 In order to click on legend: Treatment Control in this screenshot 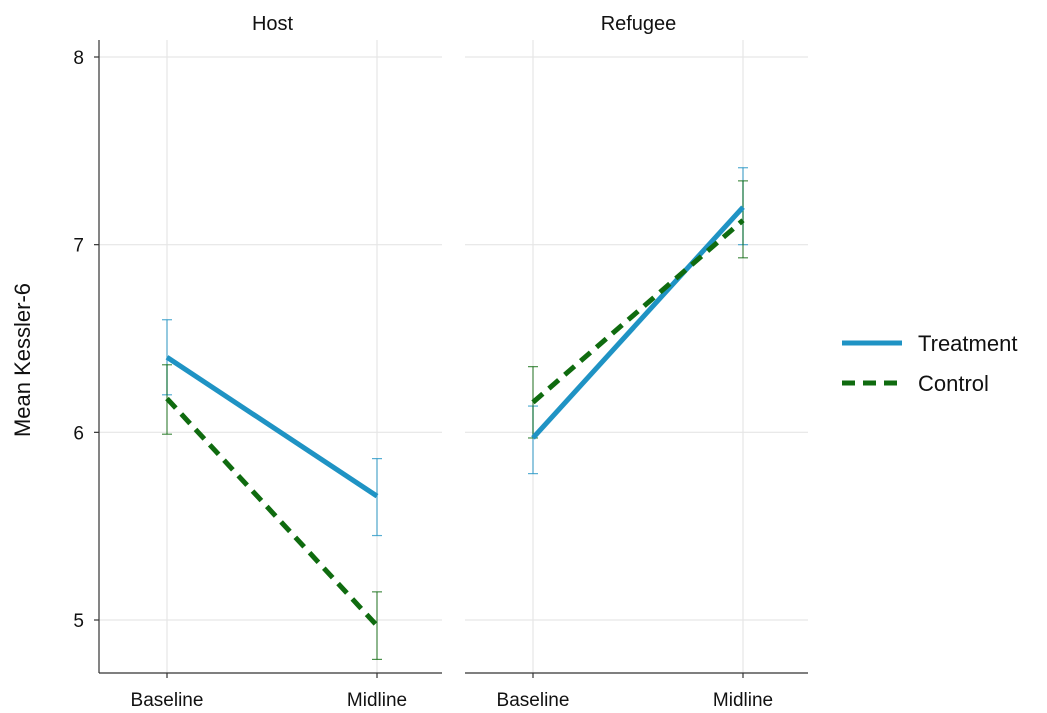, I will do `click(929, 363)`.